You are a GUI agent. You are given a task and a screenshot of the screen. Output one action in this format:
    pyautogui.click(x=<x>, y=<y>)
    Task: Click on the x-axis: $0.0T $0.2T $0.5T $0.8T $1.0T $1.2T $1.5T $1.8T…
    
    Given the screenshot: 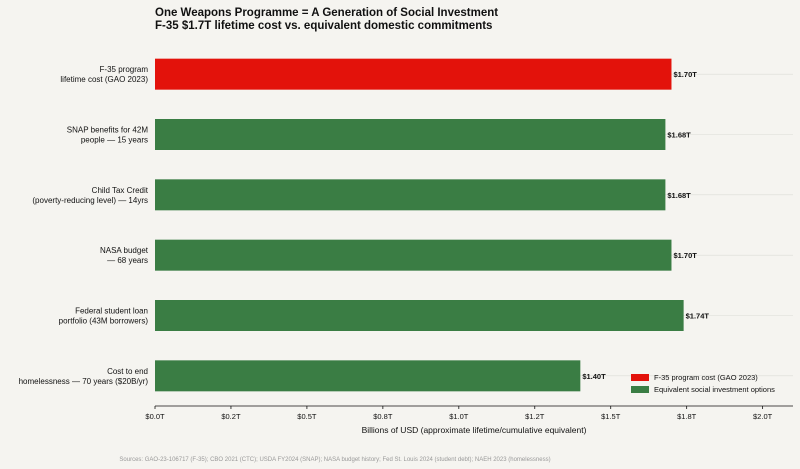 What is the action you would take?
    pyautogui.click(x=469, y=413)
    